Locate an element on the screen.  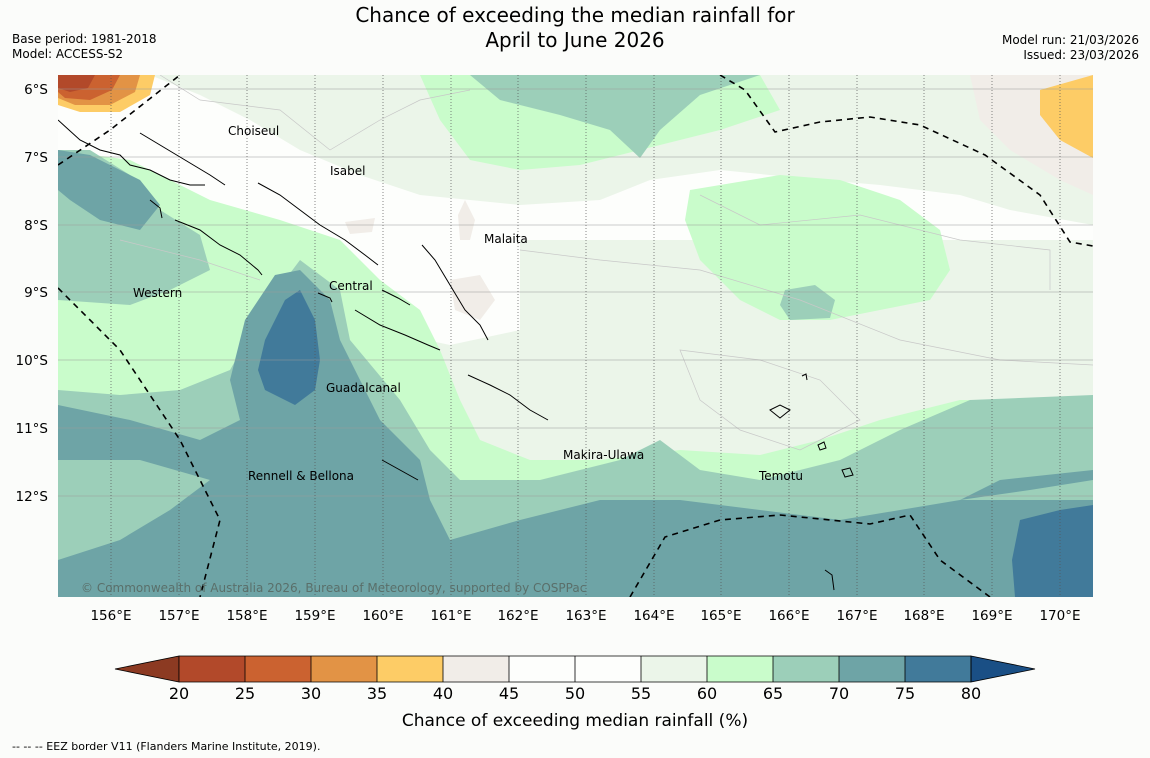
lon-label: 166°E is located at coordinates (788, 616).